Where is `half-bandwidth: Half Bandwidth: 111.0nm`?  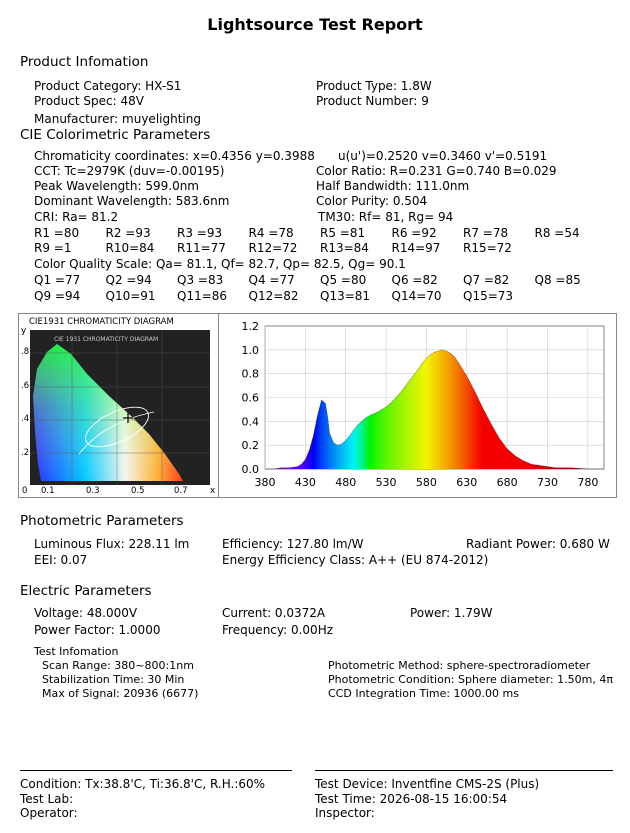
half-bandwidth: Half Bandwidth: 111.0nm is located at coordinates (393, 186).